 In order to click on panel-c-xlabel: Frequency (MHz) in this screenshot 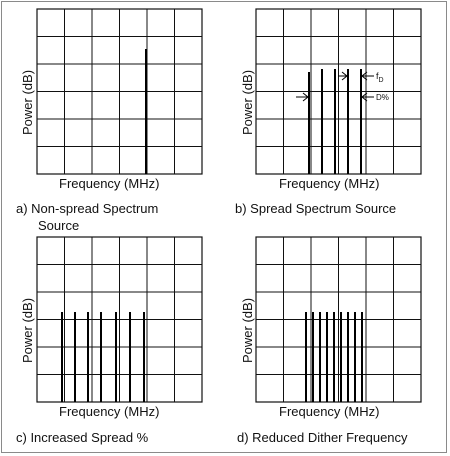, I will do `click(109, 411)`.